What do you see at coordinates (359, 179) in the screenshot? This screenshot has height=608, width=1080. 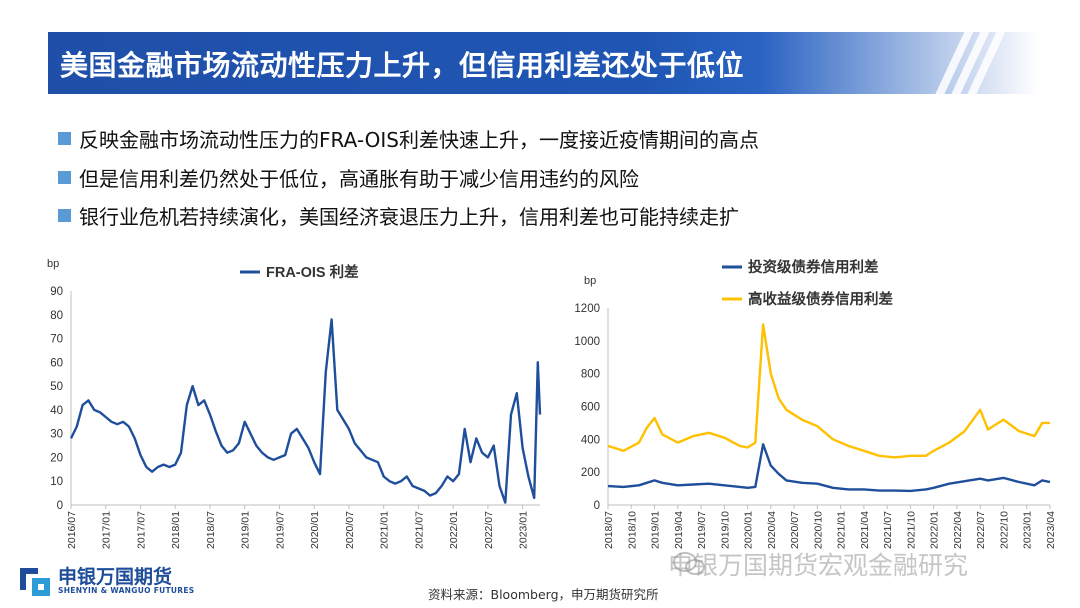 I see `bullet-text: 但是信用利差仍然处于低位，高通胀有助于减少信用违约的风险` at bounding box center [359, 179].